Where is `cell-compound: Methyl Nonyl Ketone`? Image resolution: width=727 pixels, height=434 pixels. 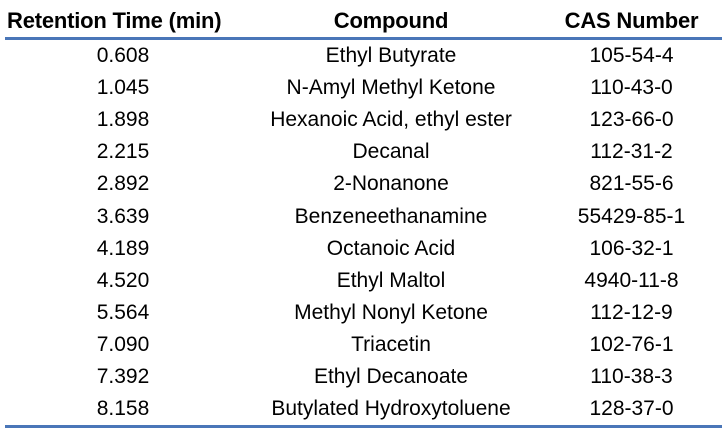 cell-compound: Methyl Nonyl Ketone is located at coordinates (391, 312).